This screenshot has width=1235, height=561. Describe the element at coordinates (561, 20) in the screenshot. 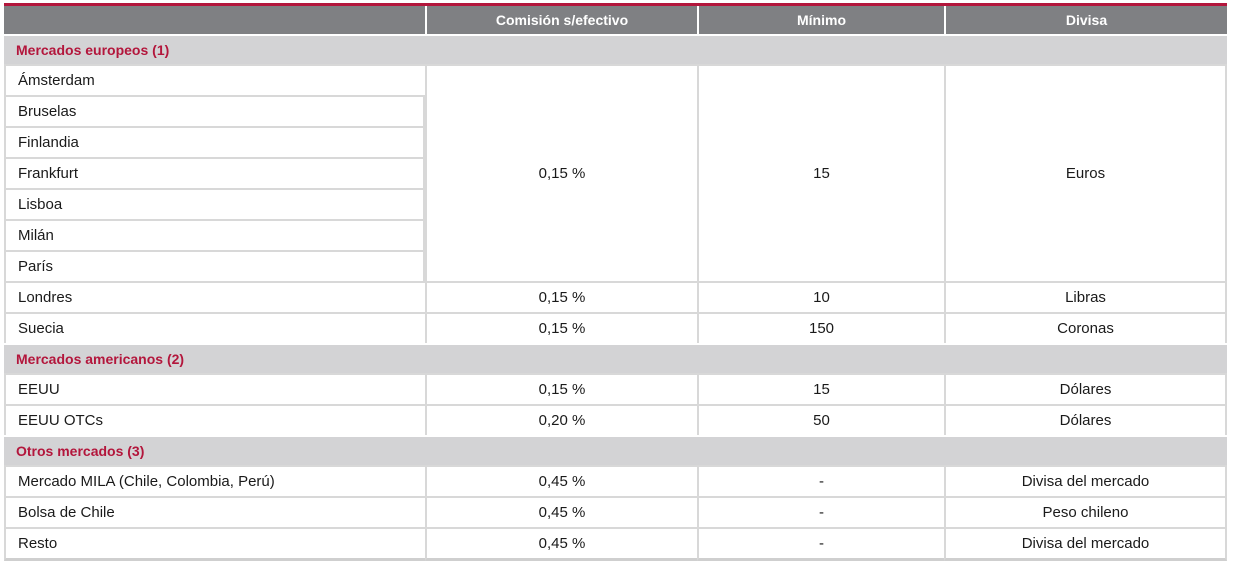

I see `header-commission: Comisión s/efectivo` at that location.